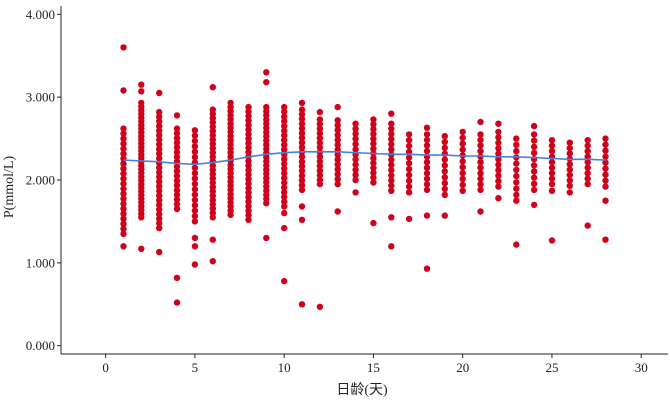 This screenshot has width=670, height=402. I want to click on x-tick-label: 0, so click(105, 367).